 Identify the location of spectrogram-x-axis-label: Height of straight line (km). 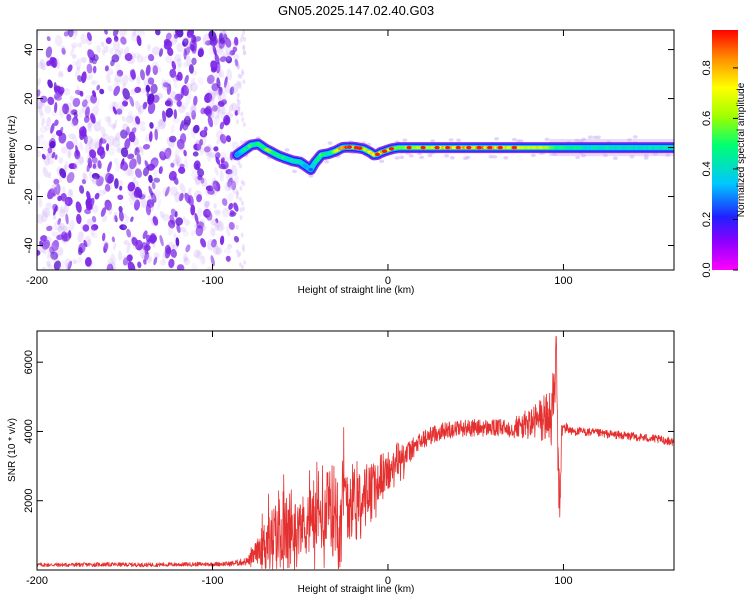
(356, 290).